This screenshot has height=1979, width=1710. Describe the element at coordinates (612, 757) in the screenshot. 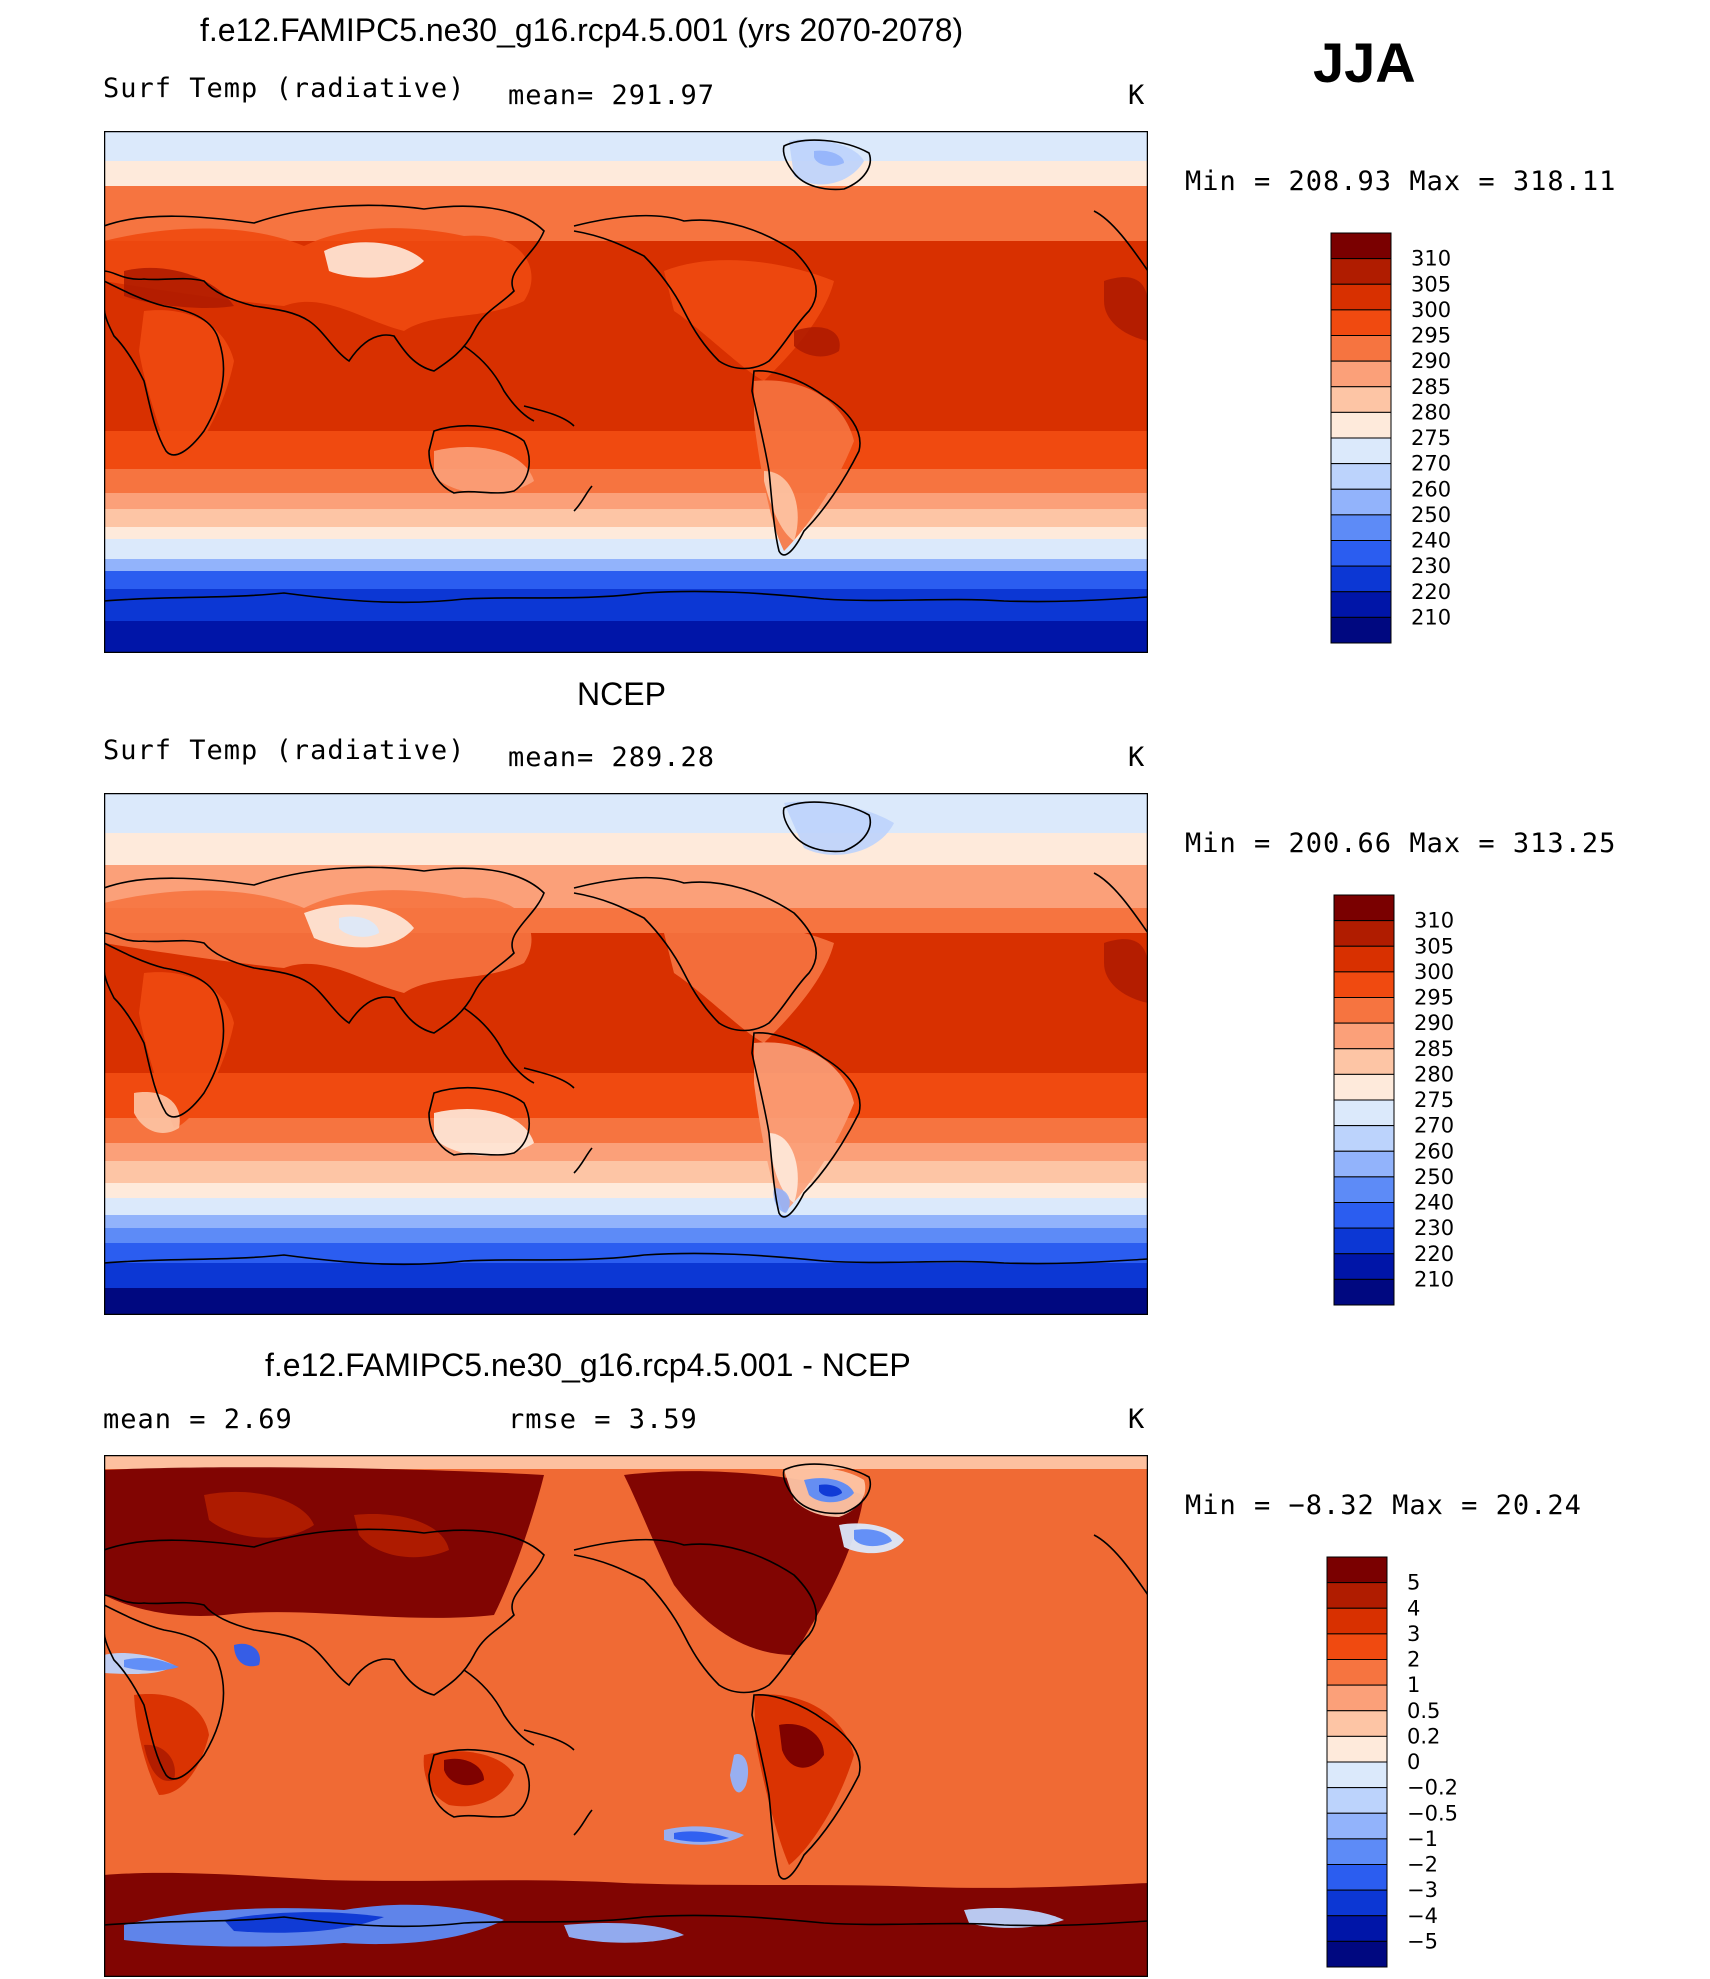

I see `mean-label-obs: mean= 289.28` at that location.